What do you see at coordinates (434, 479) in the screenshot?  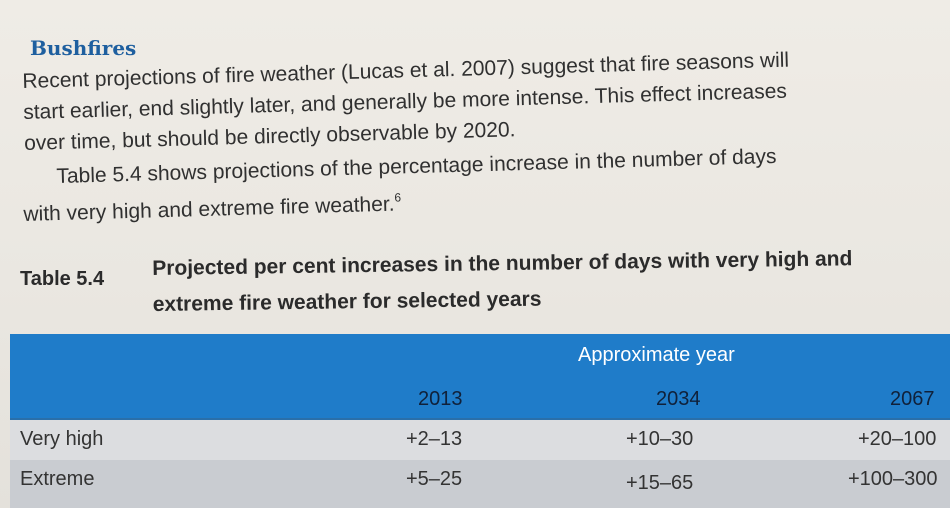 I see `cell-value: +5–25` at bounding box center [434, 479].